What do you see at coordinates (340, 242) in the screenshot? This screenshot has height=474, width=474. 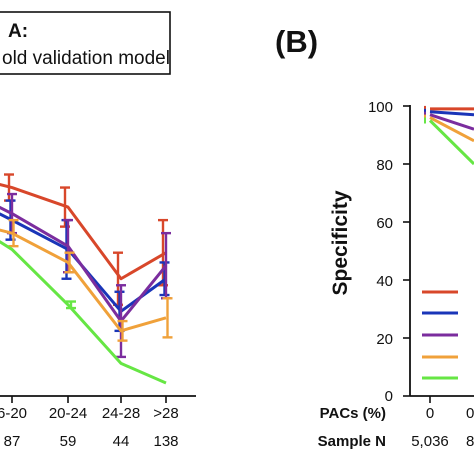 I see `y-axis-title-b: Specificity` at bounding box center [340, 242].